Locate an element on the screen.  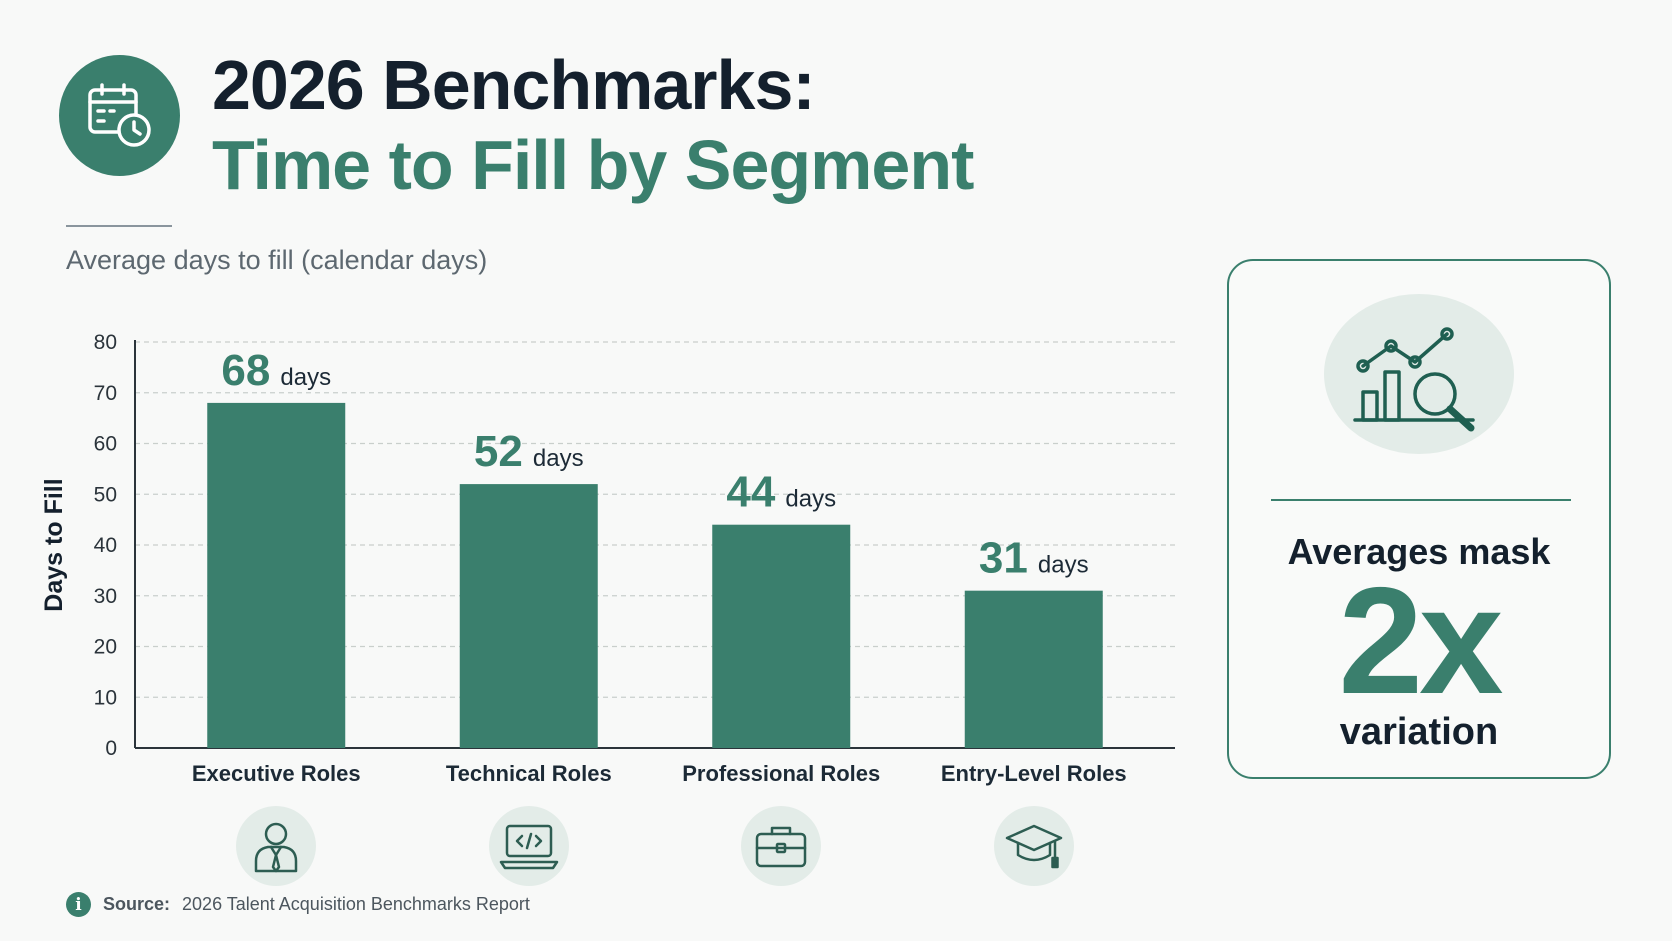
y-axis-label: Days to Fill is located at coordinates (54, 544).